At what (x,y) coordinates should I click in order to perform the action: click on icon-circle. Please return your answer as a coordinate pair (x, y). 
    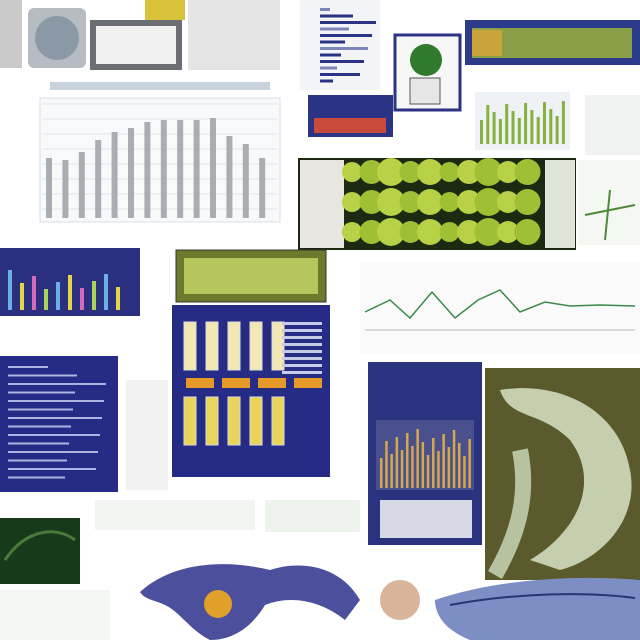
    Looking at the image, I should click on (426, 60).